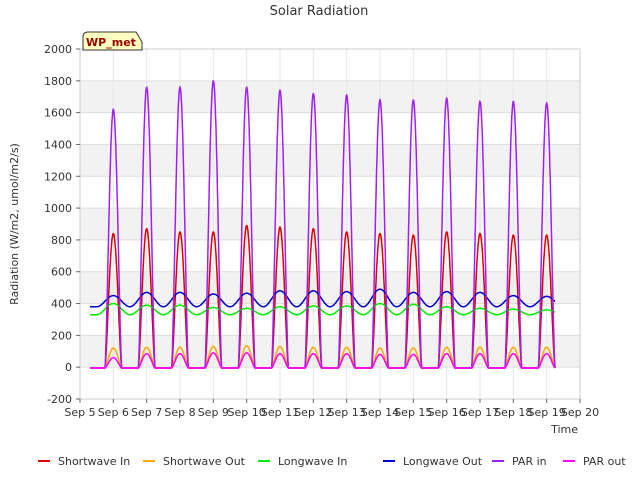 The height and width of the screenshot is (480, 640). I want to click on legend-label: Longwave In, so click(312, 461).